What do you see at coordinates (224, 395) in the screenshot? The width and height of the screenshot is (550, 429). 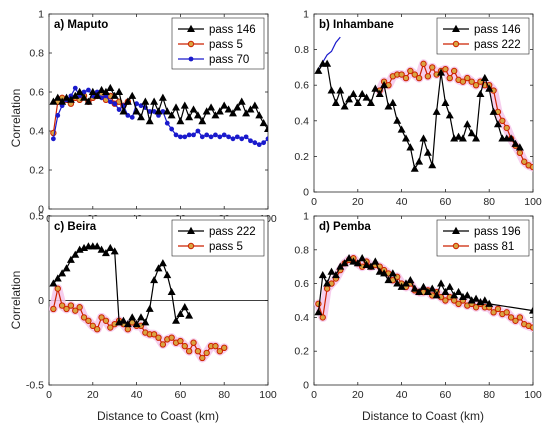 I see `x-tick-label: 80` at bounding box center [224, 395].